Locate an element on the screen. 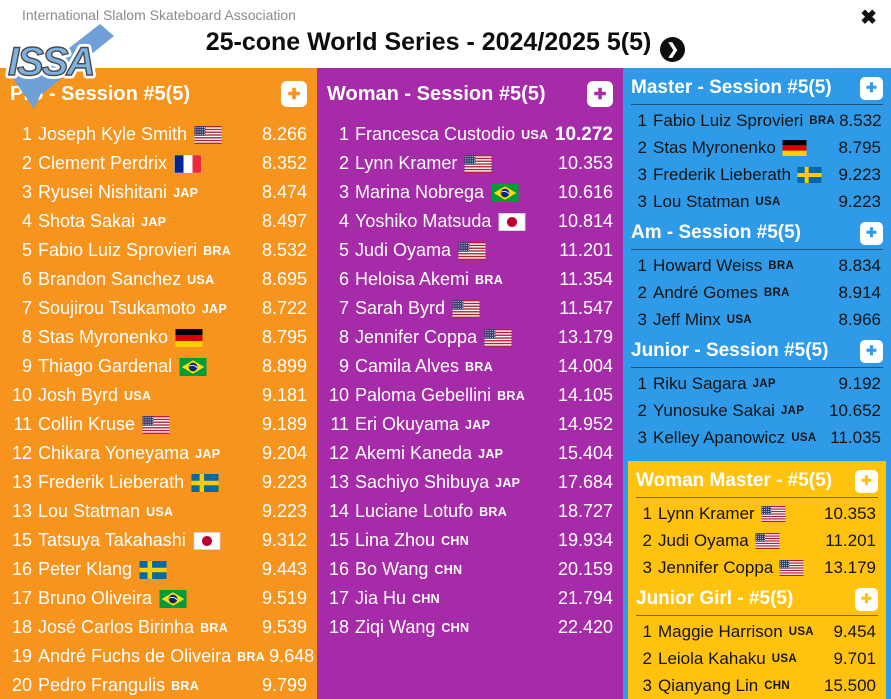  rank: 9 is located at coordinates (343, 366).